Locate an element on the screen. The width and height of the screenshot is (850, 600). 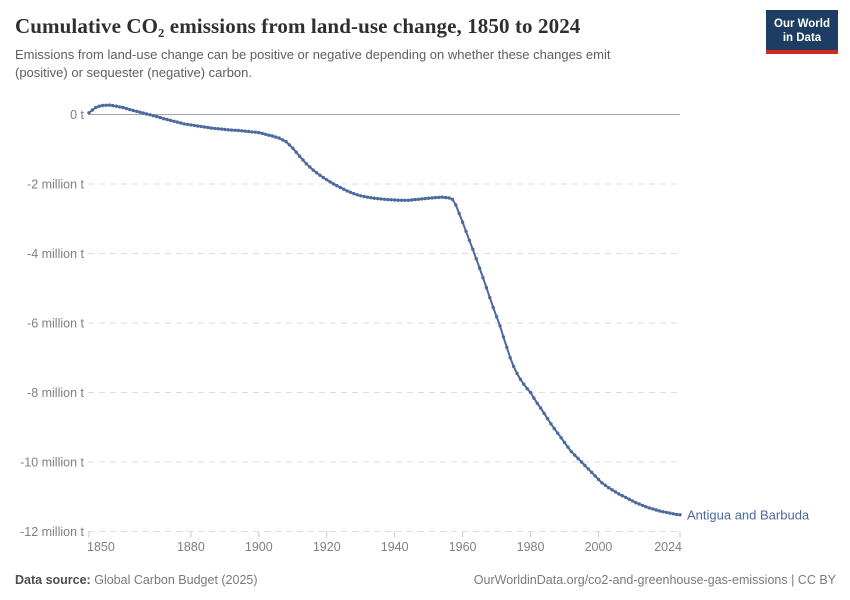
x-axis-tick-label: 1940 is located at coordinates (395, 547).